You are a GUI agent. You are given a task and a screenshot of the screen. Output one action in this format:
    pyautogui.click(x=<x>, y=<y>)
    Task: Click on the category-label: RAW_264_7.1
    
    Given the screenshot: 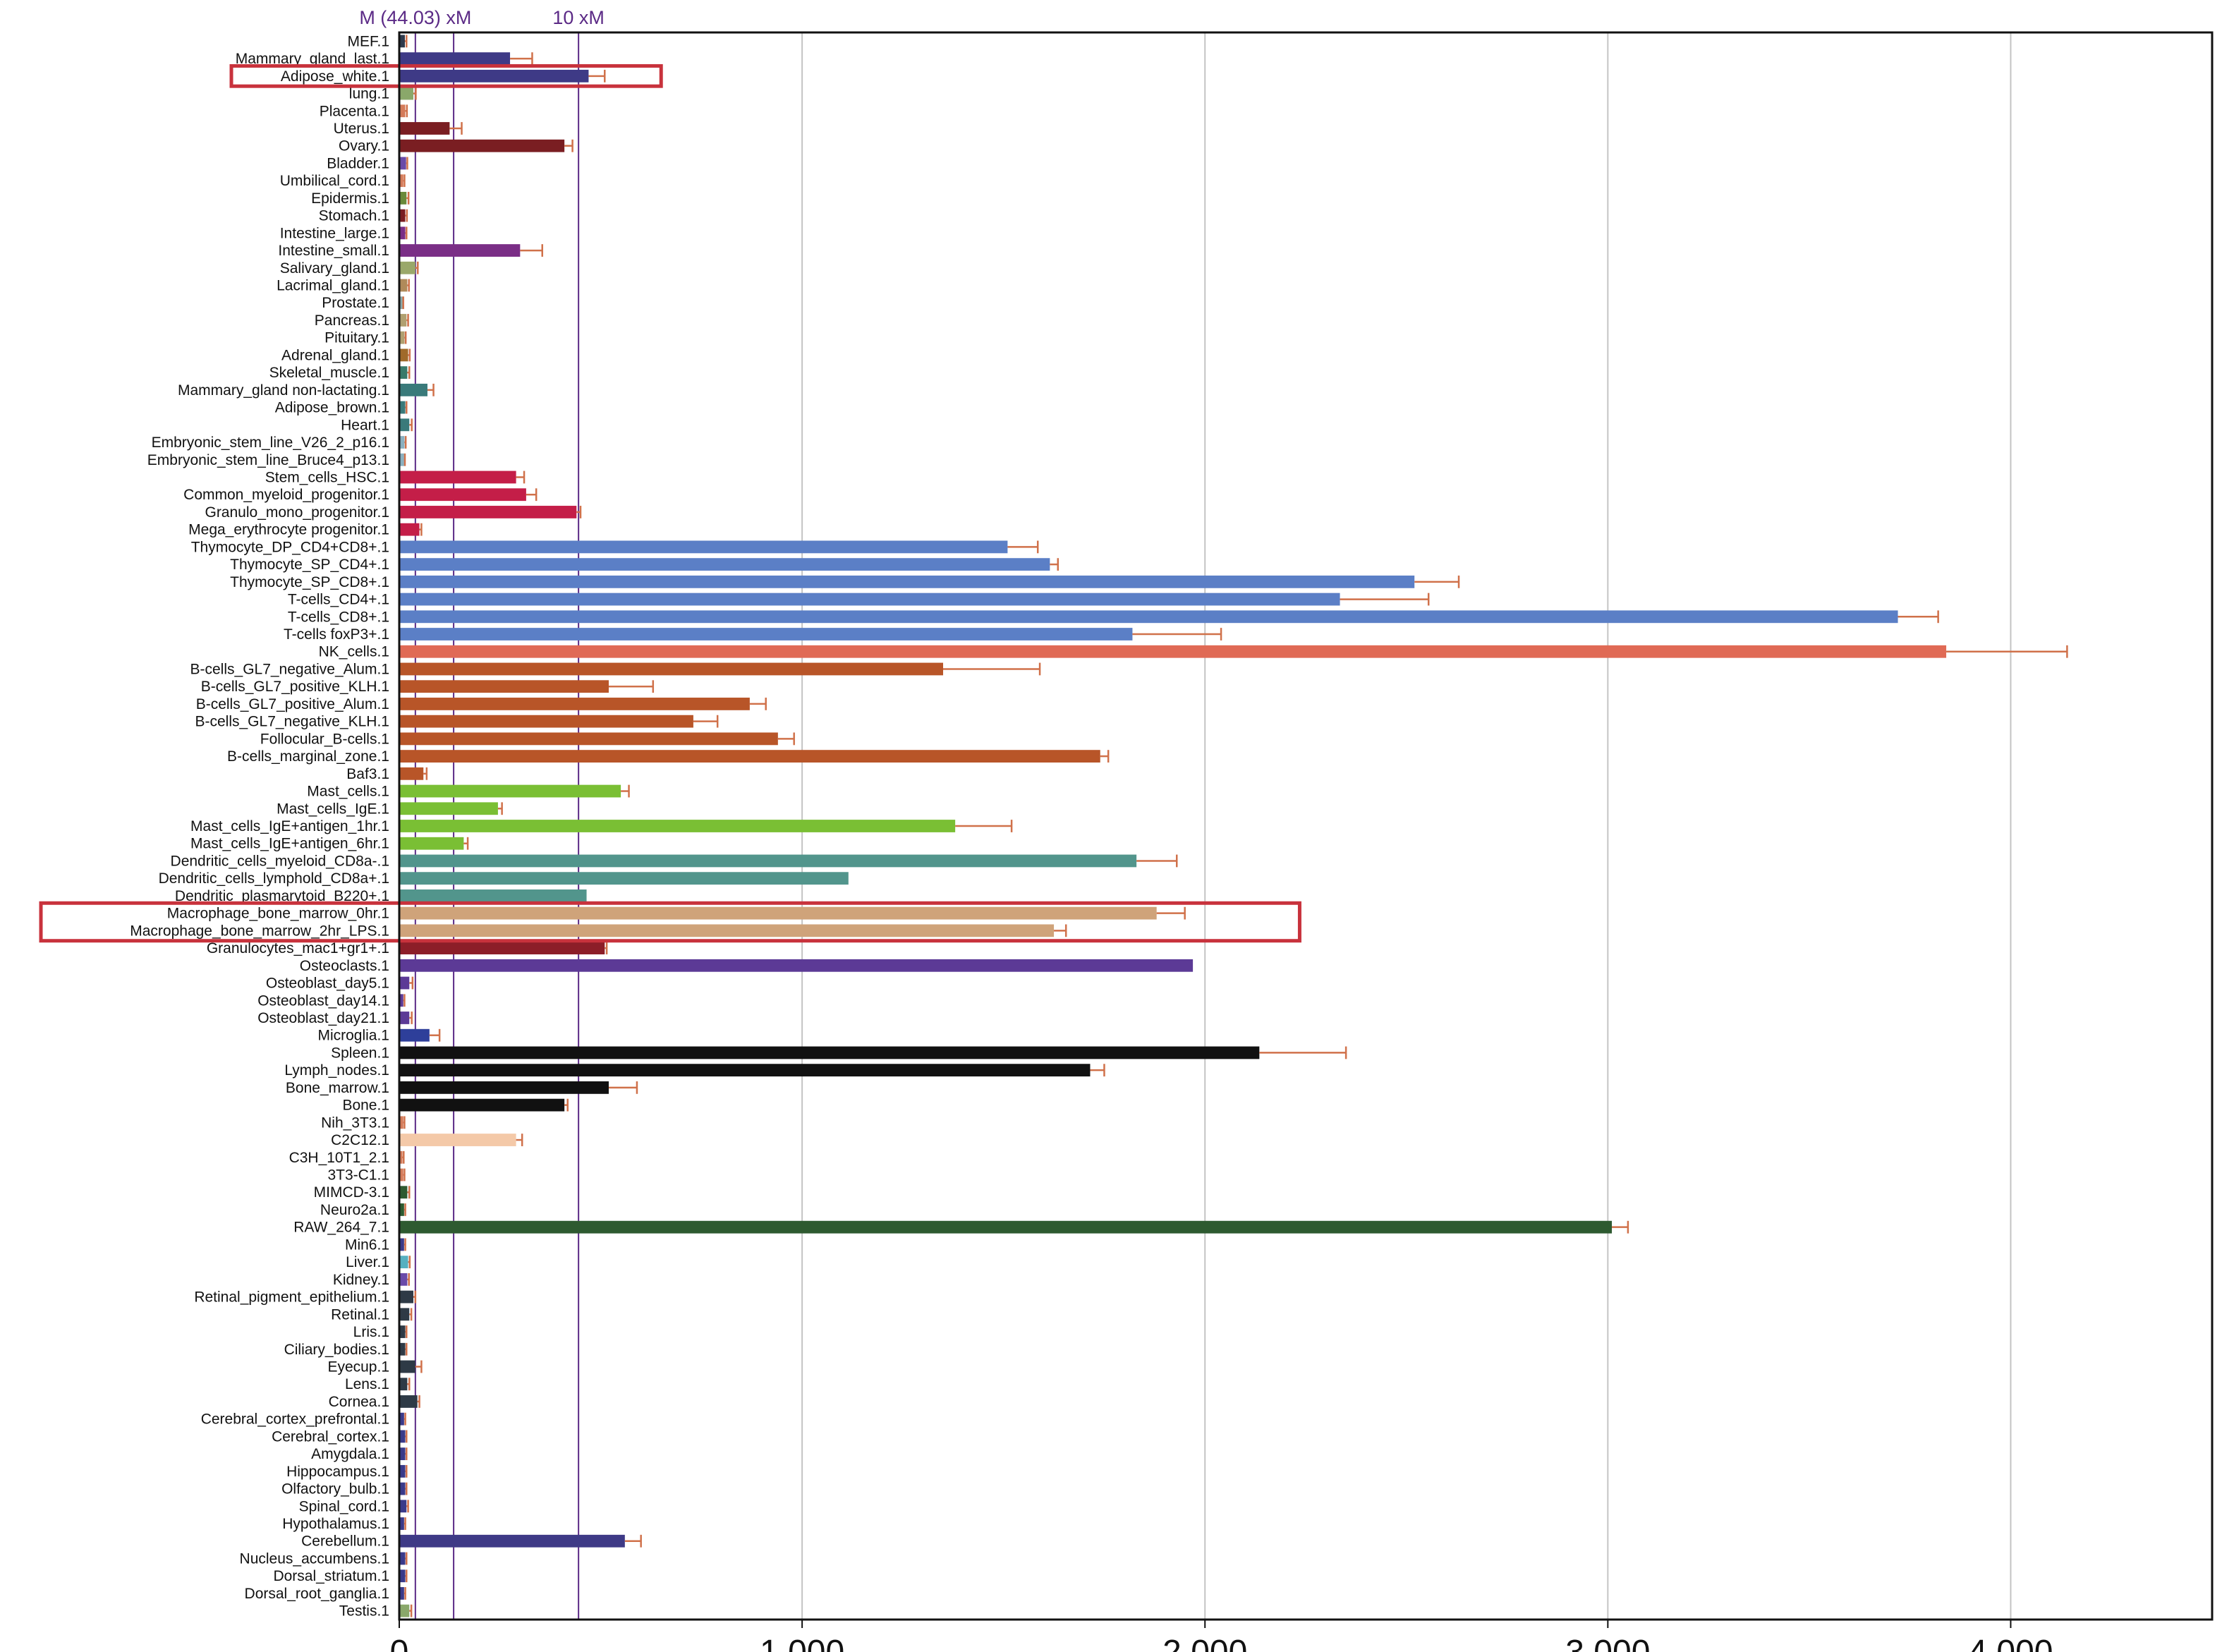 What is the action you would take?
    pyautogui.click(x=341, y=1228)
    